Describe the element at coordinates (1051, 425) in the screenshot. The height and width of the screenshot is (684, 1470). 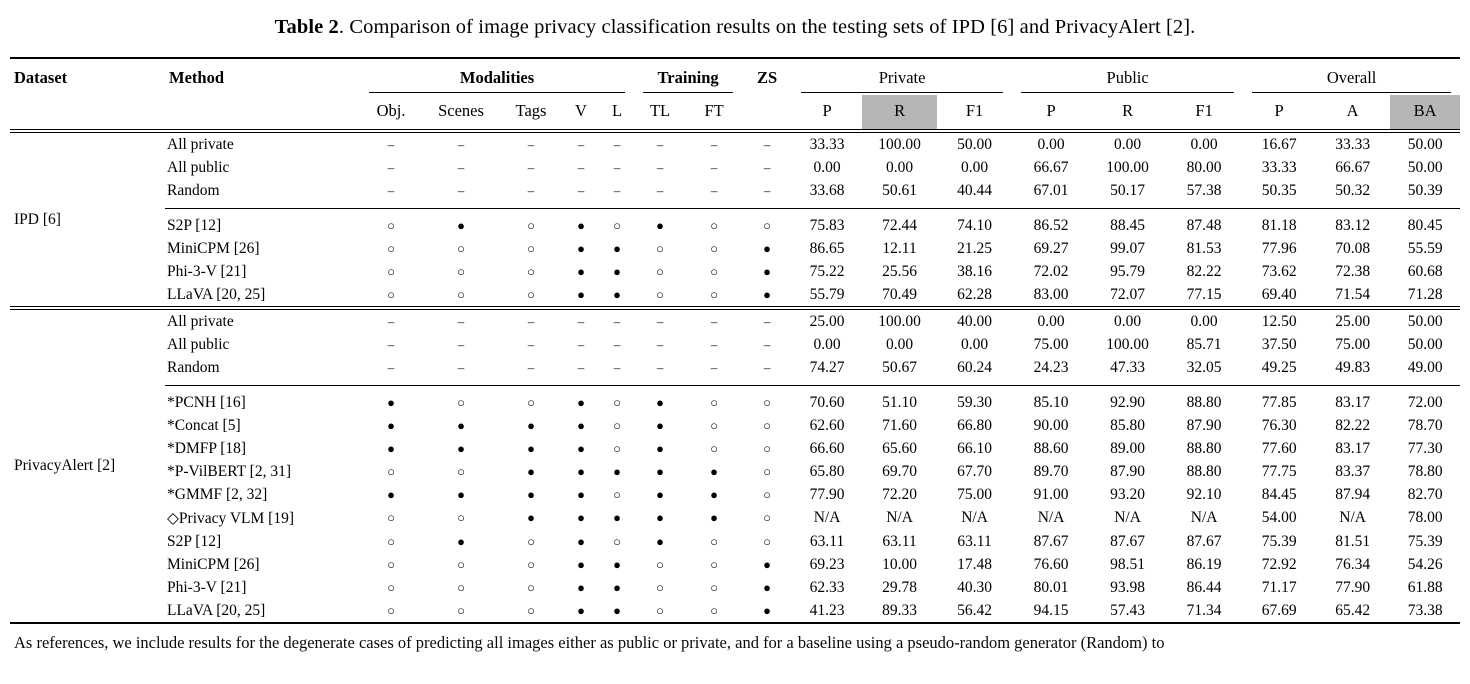
I see `metric-value: 90.00` at that location.